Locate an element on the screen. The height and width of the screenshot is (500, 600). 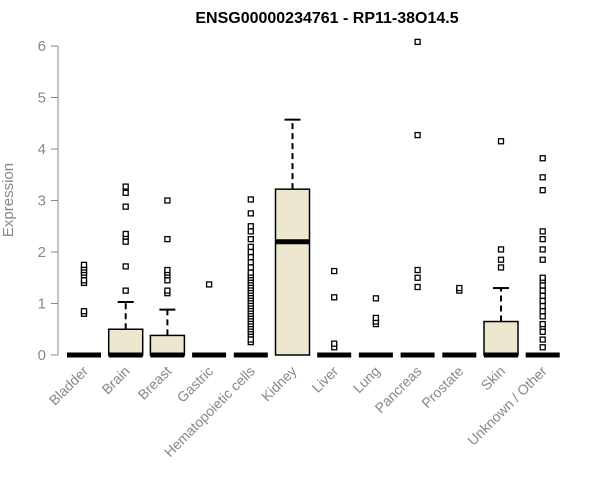
x-tick-label: Skin is located at coordinates (493, 378).